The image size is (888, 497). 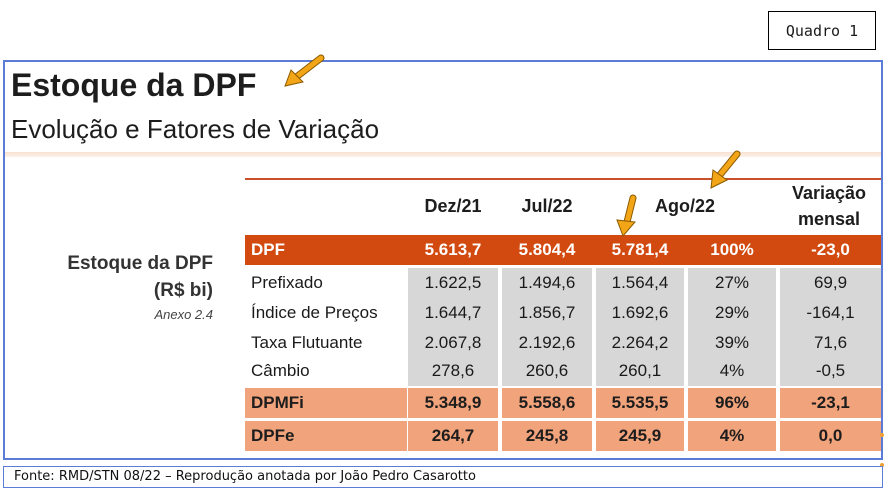 What do you see at coordinates (732, 403) in the screenshot?
I see `cell-share: 96%` at bounding box center [732, 403].